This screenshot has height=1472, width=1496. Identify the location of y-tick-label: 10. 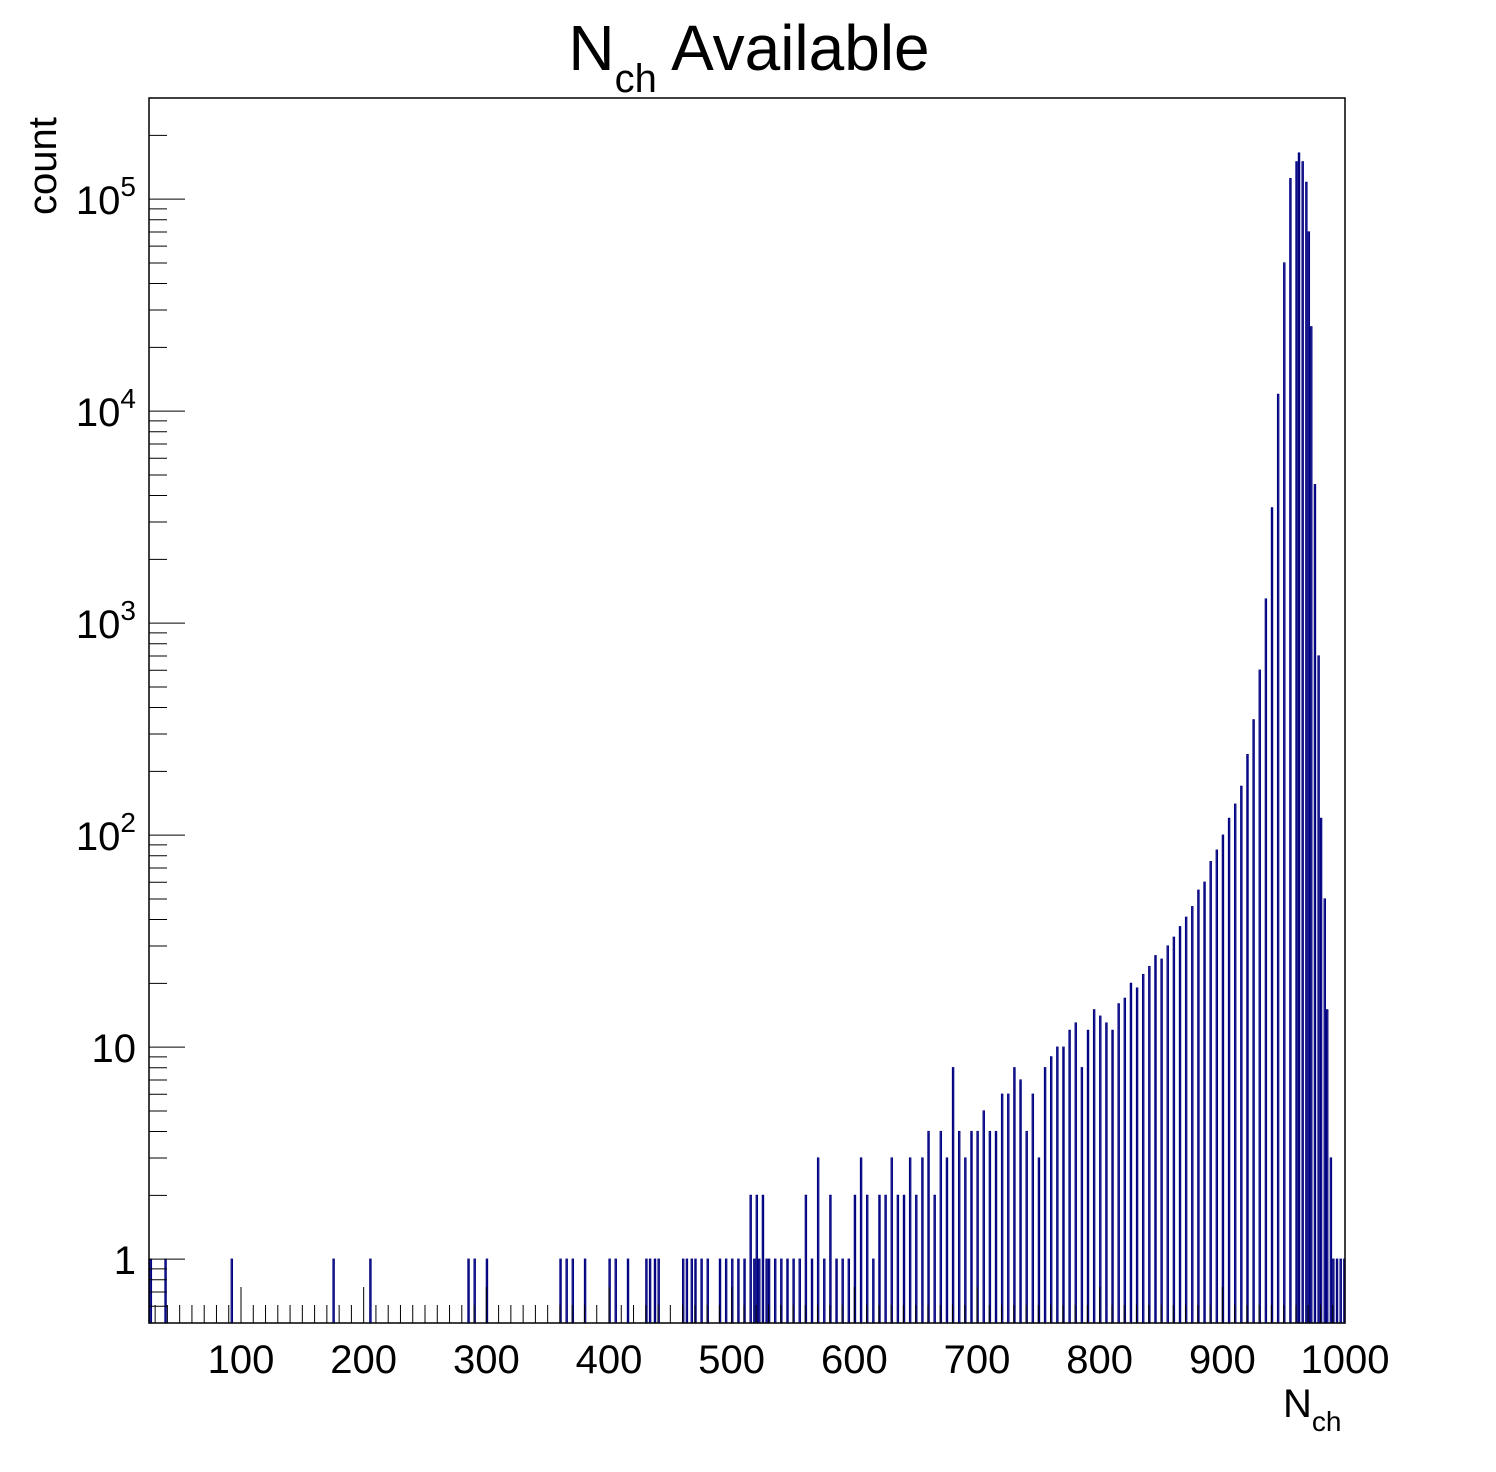
(114, 1049).